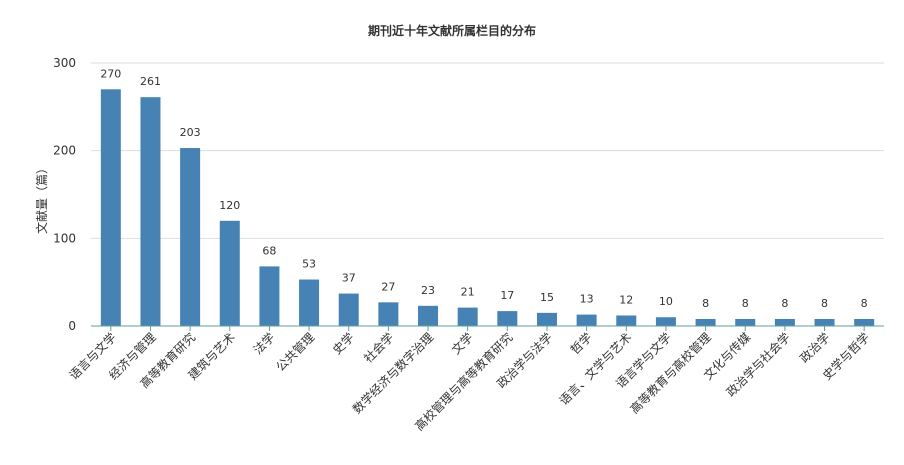 The image size is (904, 465). I want to click on x-tick-label: 社会学, so click(378, 348).